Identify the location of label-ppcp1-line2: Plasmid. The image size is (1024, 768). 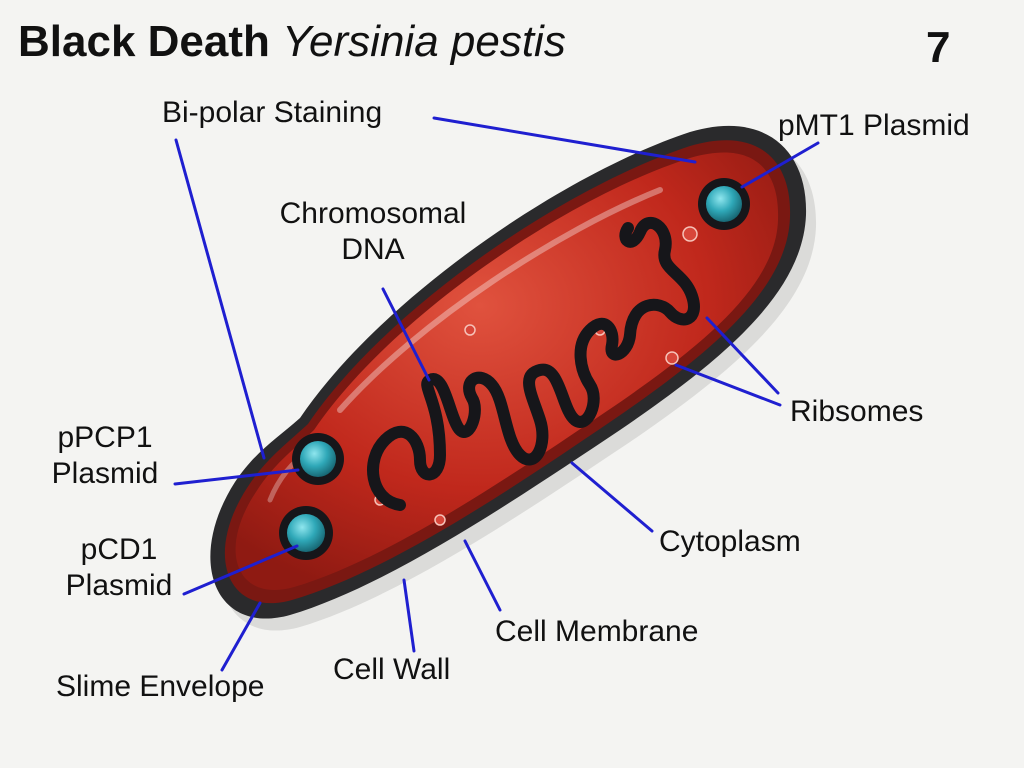
(105, 473).